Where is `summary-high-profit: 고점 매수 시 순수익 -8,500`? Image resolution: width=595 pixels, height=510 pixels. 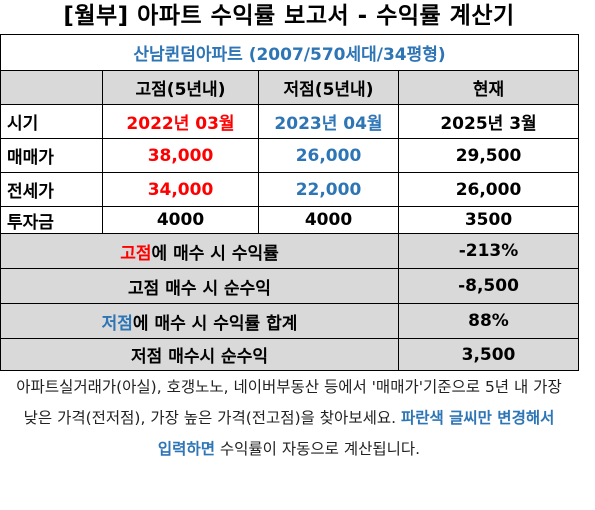
summary-high-profit: 고점 매수 시 순수익 -8,500 is located at coordinates (289, 286).